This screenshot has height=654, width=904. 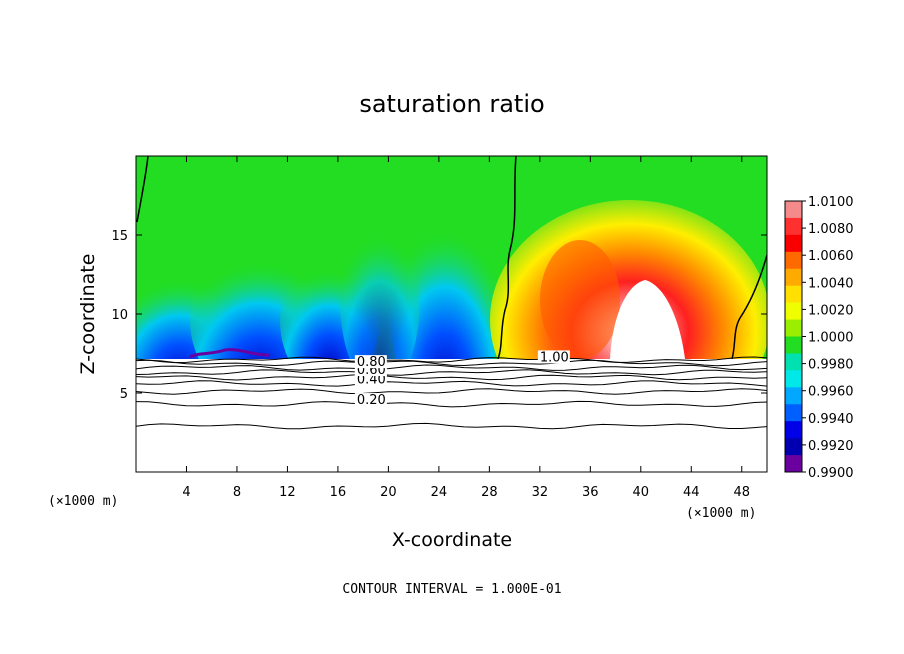 I want to click on colorbar-label: 1.0080, so click(x=831, y=229).